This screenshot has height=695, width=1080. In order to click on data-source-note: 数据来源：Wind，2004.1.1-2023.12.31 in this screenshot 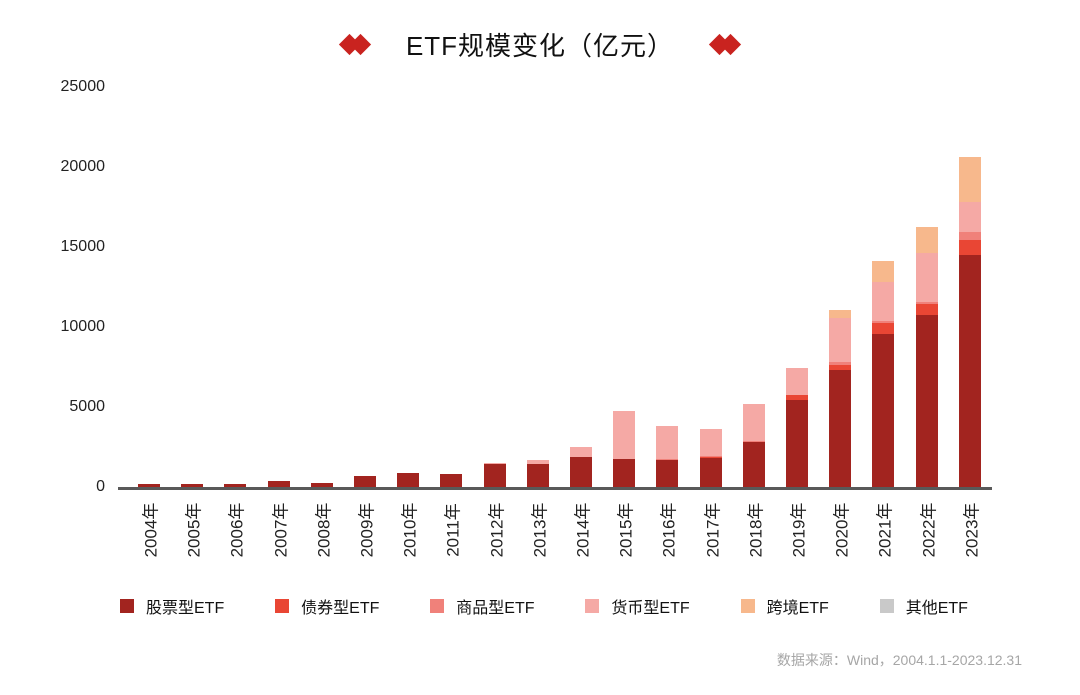, I will do `click(899, 660)`.